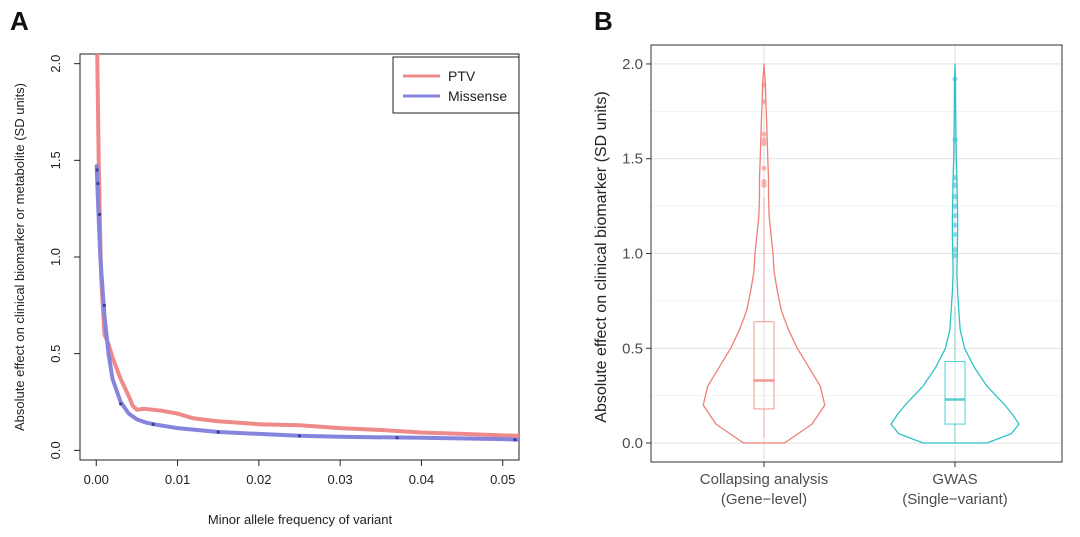  Describe the element at coordinates (603, 21) in the screenshot. I see `panel-b-label: B` at that location.